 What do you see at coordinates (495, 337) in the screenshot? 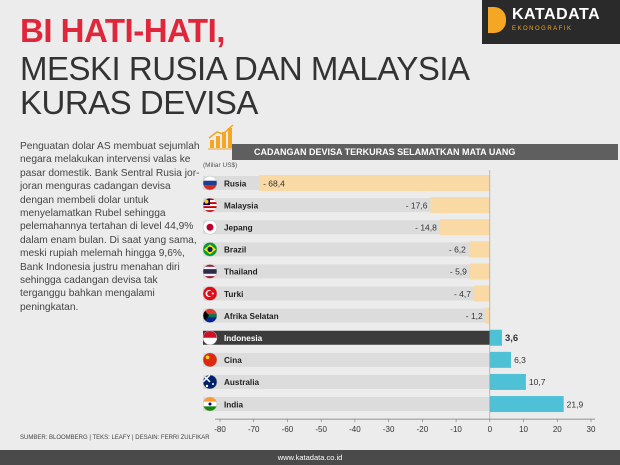
I see `bar-indonesia` at bounding box center [495, 337].